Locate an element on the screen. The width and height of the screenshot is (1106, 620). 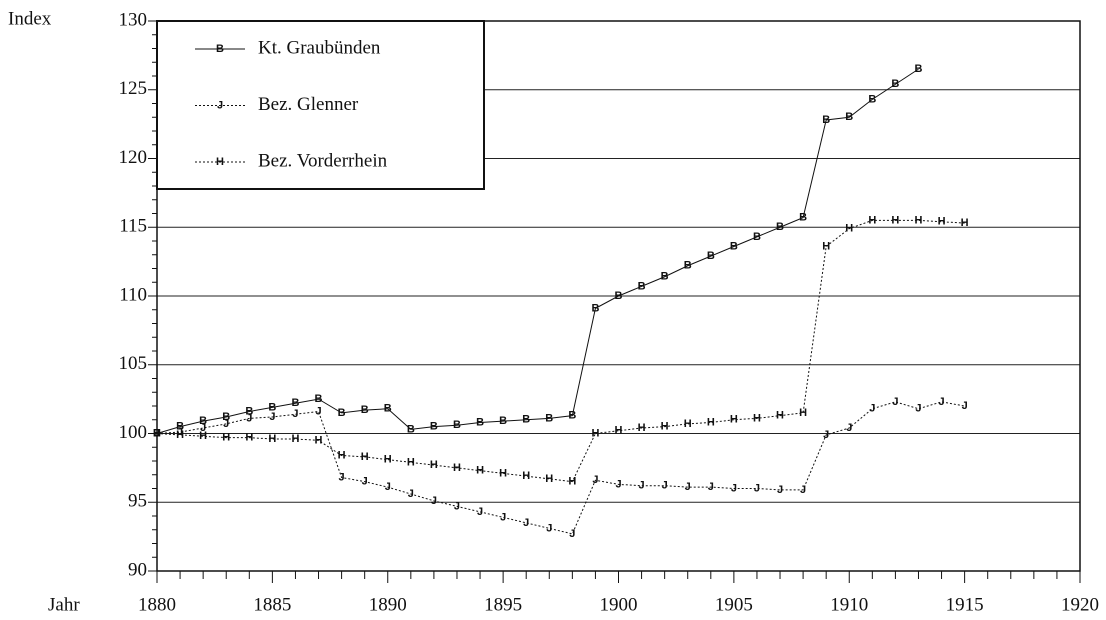
y-tick-label: 100 is located at coordinates (133, 432).